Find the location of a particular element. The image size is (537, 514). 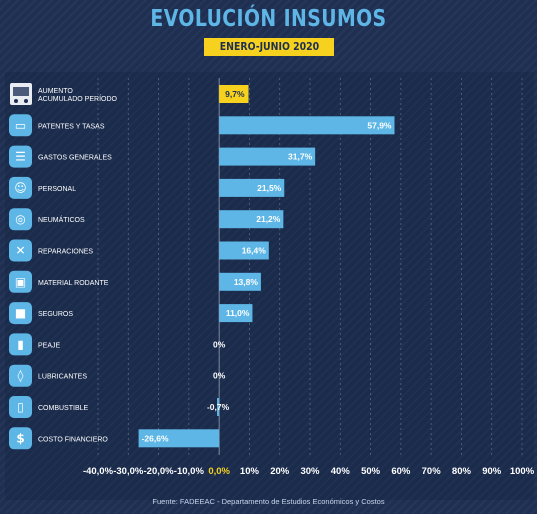

data-label: 11,0% is located at coordinates (238, 313).